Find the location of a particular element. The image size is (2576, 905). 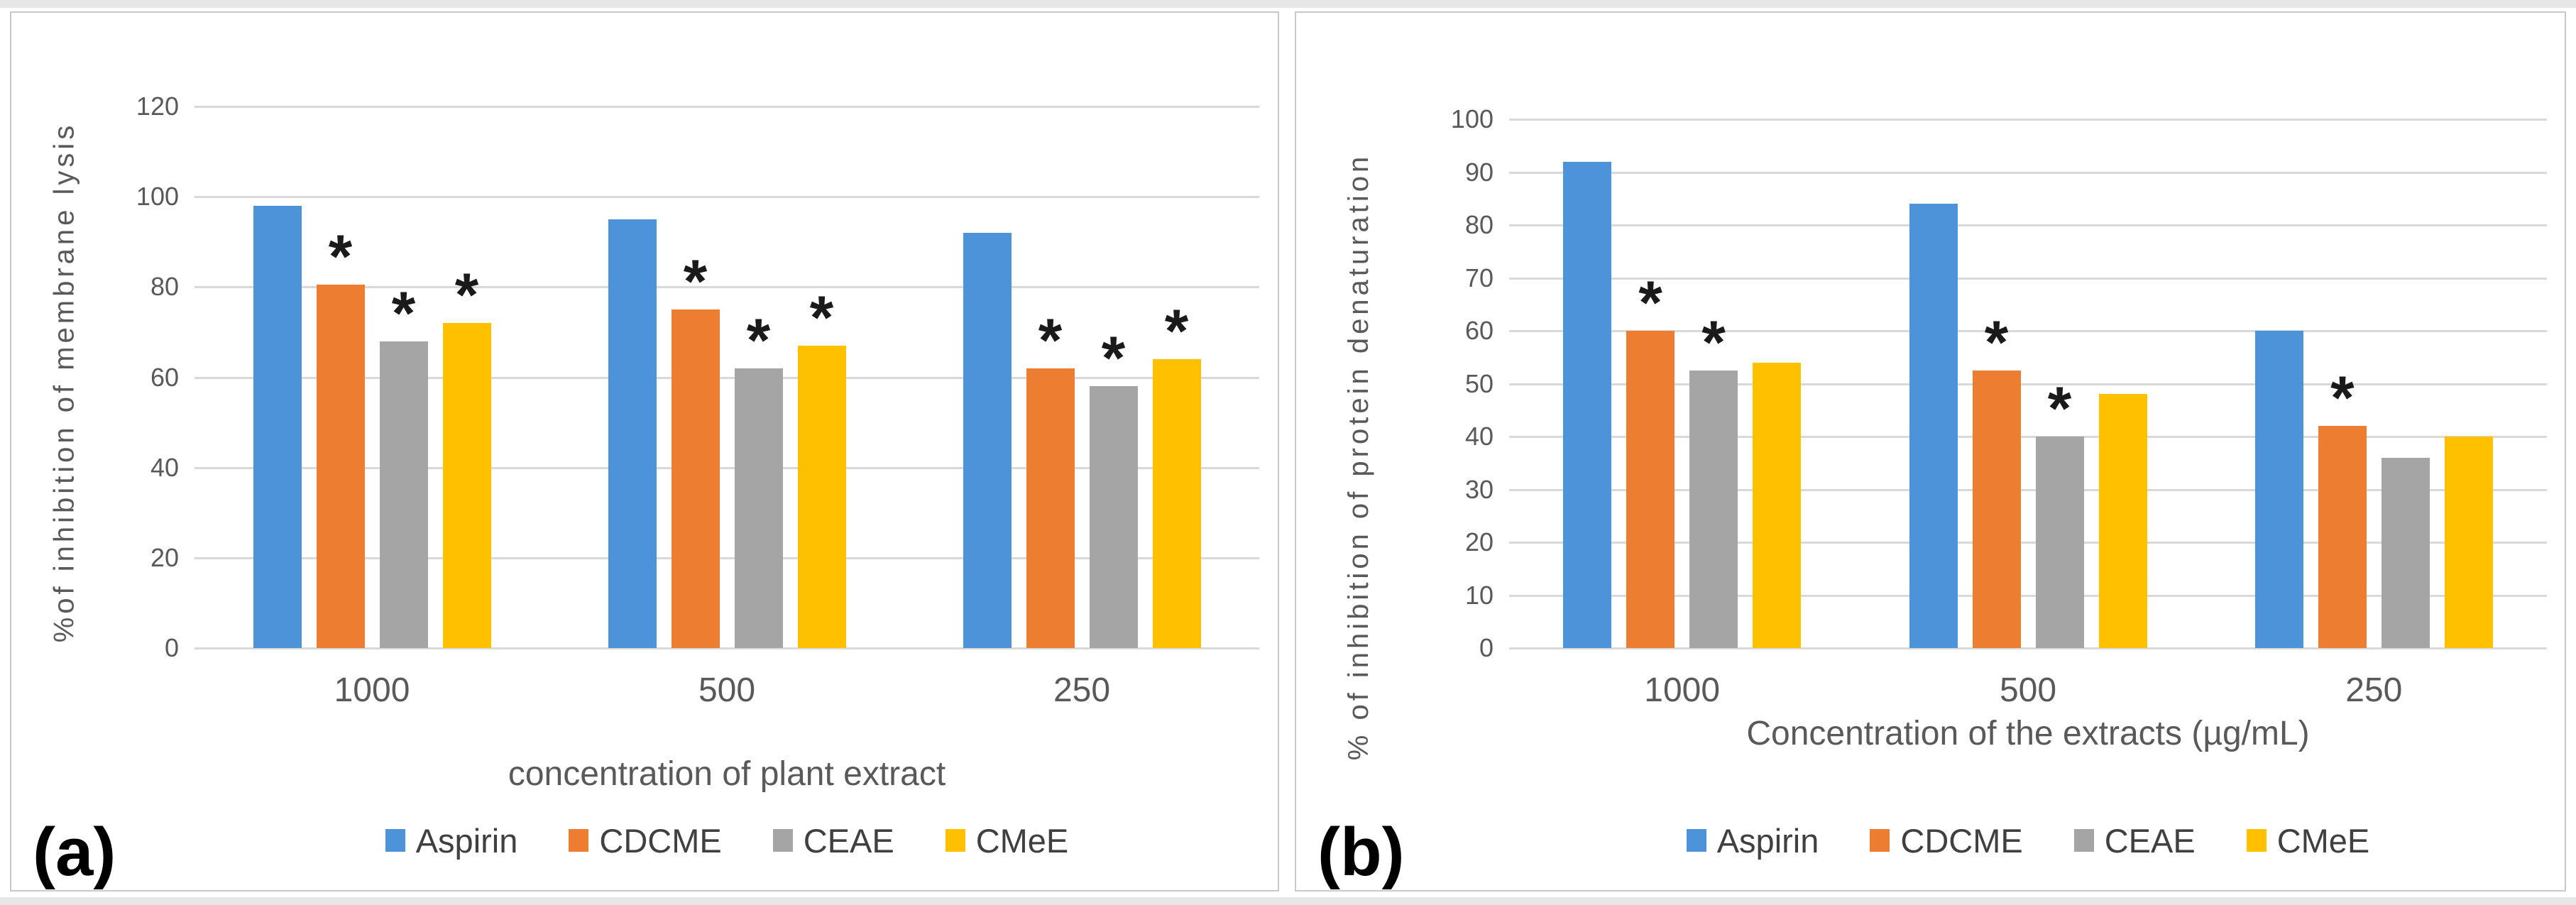

y-tick-label: 0 is located at coordinates (171, 647).